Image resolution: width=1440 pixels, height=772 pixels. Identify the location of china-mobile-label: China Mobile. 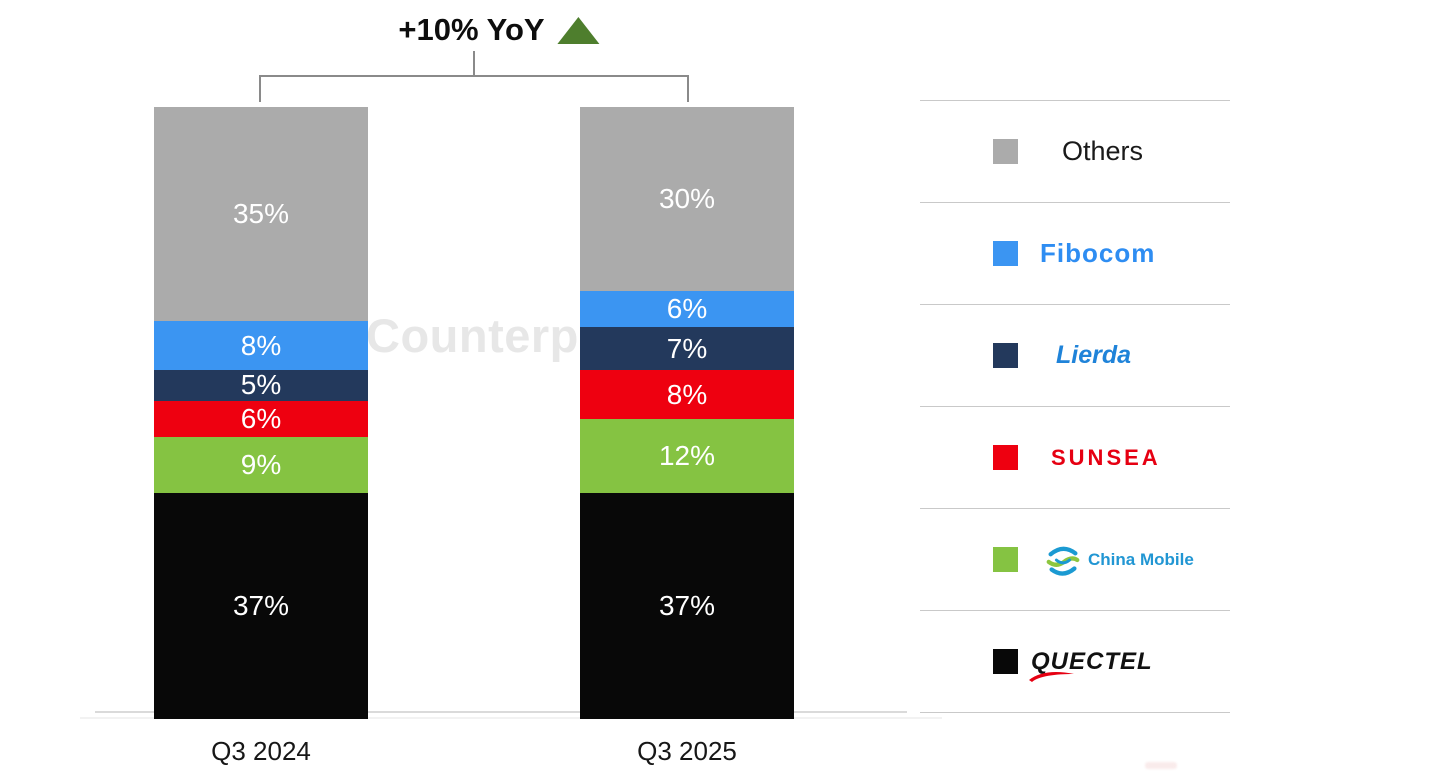
(1141, 559).